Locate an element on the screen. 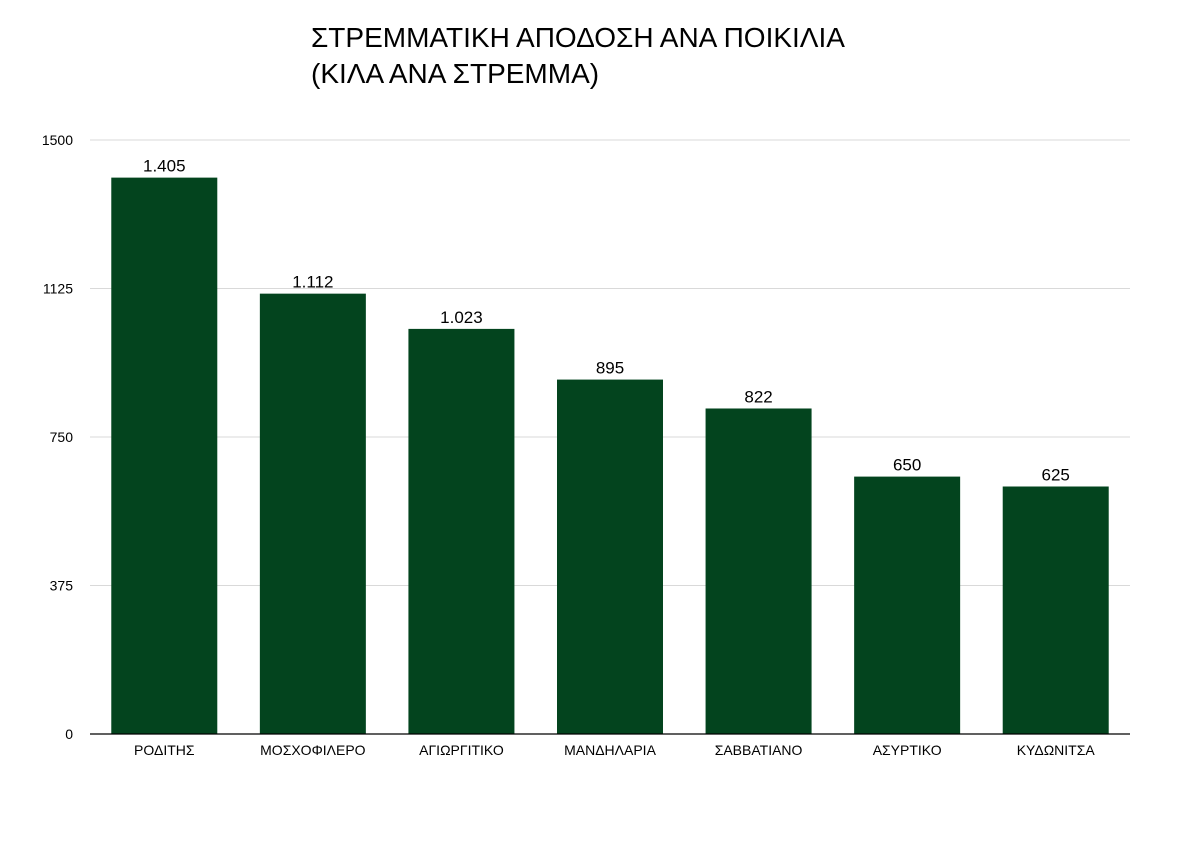 This screenshot has width=1192, height=845. y-tick-label: 0 is located at coordinates (69, 734).